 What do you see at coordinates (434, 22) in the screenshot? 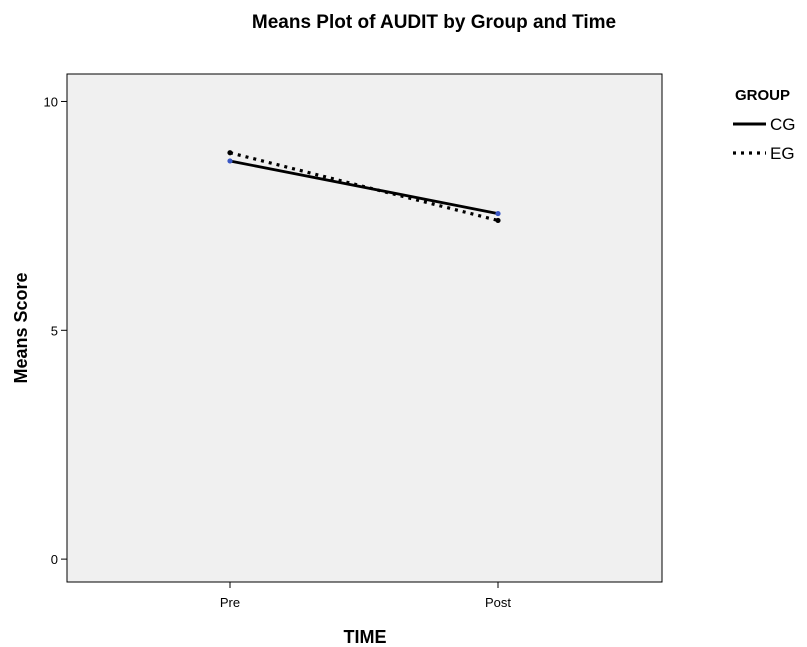
I see `chart-title: Means Plot of AUDIT by Group and Time` at bounding box center [434, 22].